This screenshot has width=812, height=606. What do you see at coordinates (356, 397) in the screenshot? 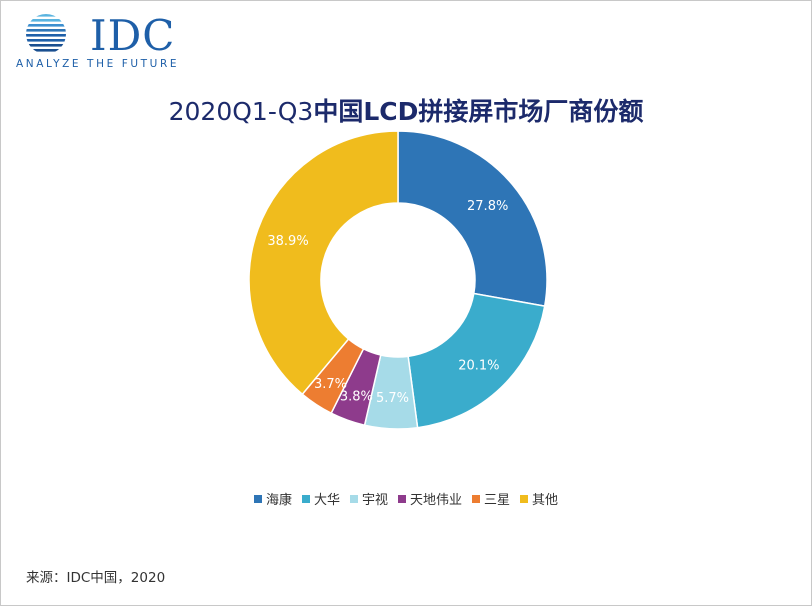
I see `donut-data-label-4: 3.8%` at bounding box center [356, 397].